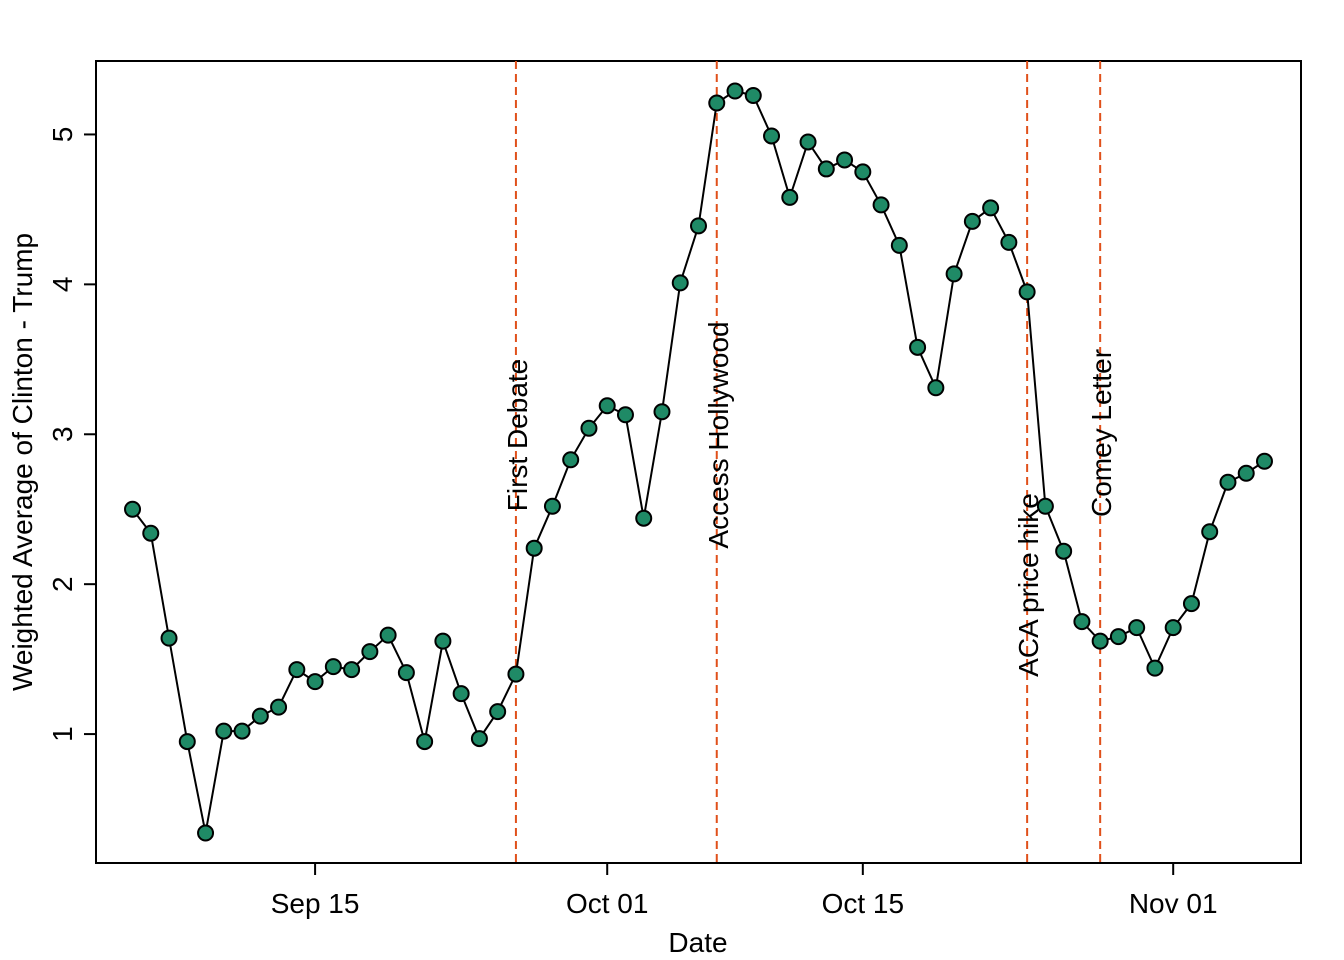  What do you see at coordinates (1028, 585) in the screenshot?
I see `event-label: ACA price hike` at bounding box center [1028, 585].